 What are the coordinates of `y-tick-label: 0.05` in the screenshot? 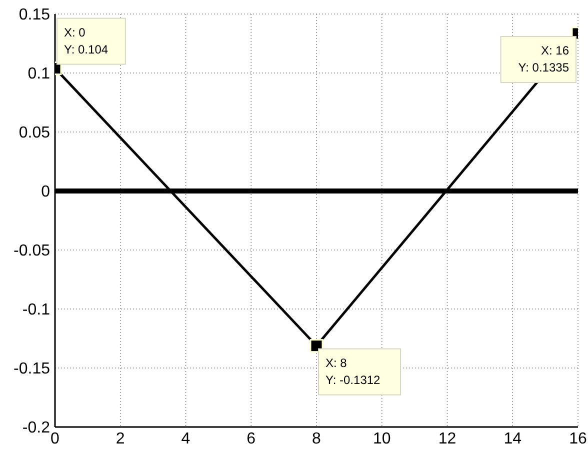 It's located at (34, 133).